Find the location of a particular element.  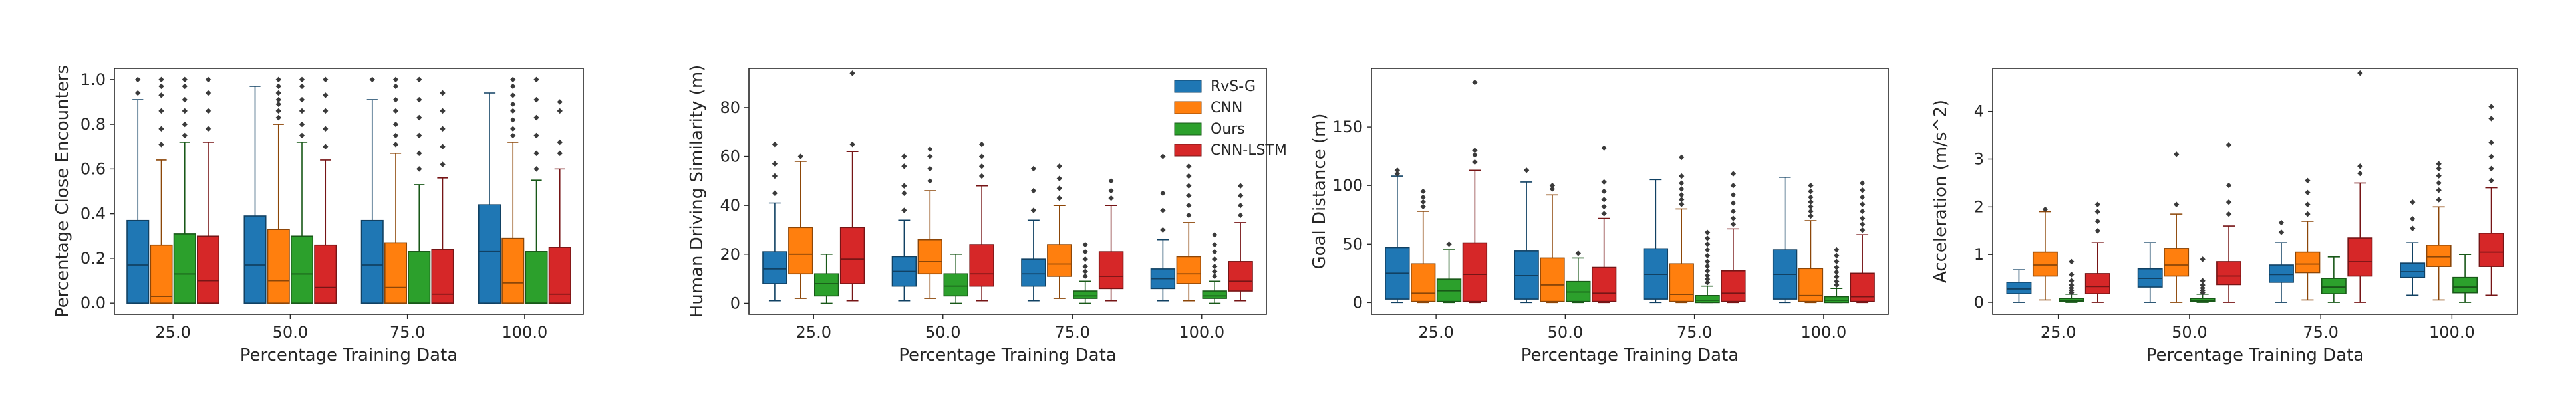

y-tick-label: 50 is located at coordinates (1352, 244).